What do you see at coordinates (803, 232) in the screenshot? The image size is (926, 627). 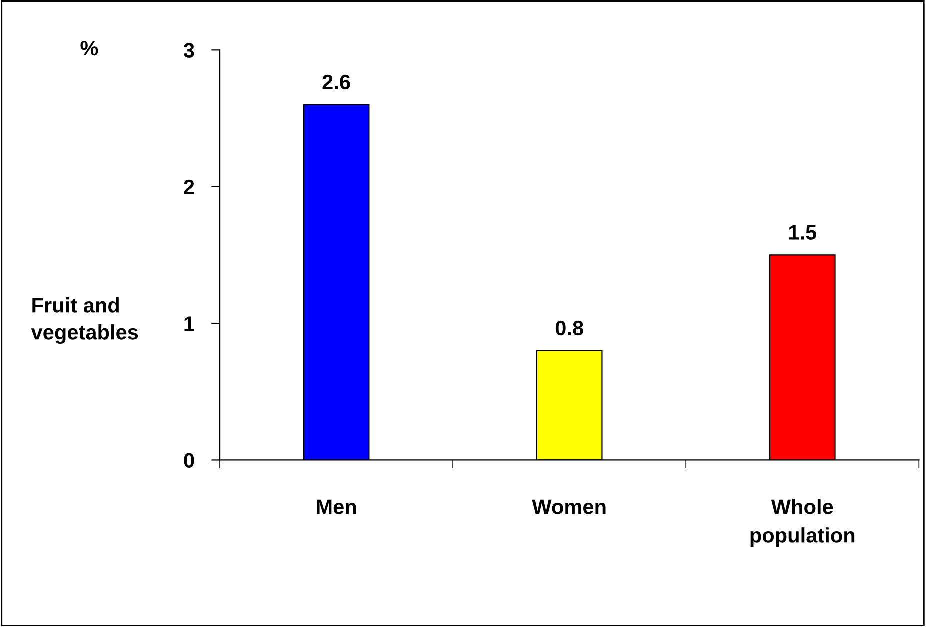 I see `data-label: 1.5` at bounding box center [803, 232].